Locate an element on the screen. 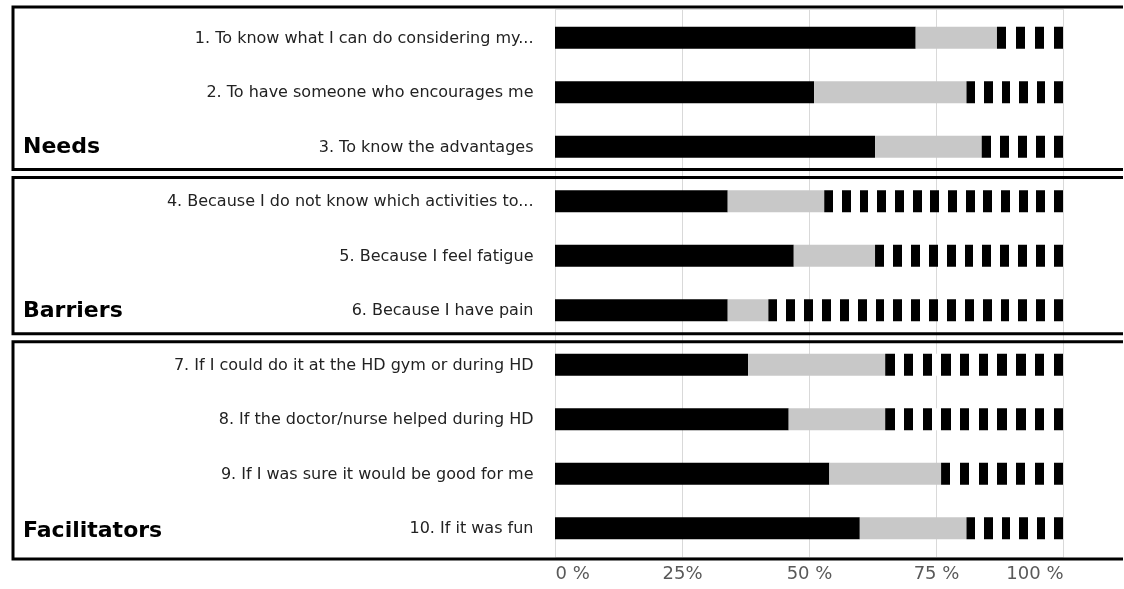 The image size is (1124, 589). y-tick-label: 6. Because I have pain is located at coordinates (442, 310).